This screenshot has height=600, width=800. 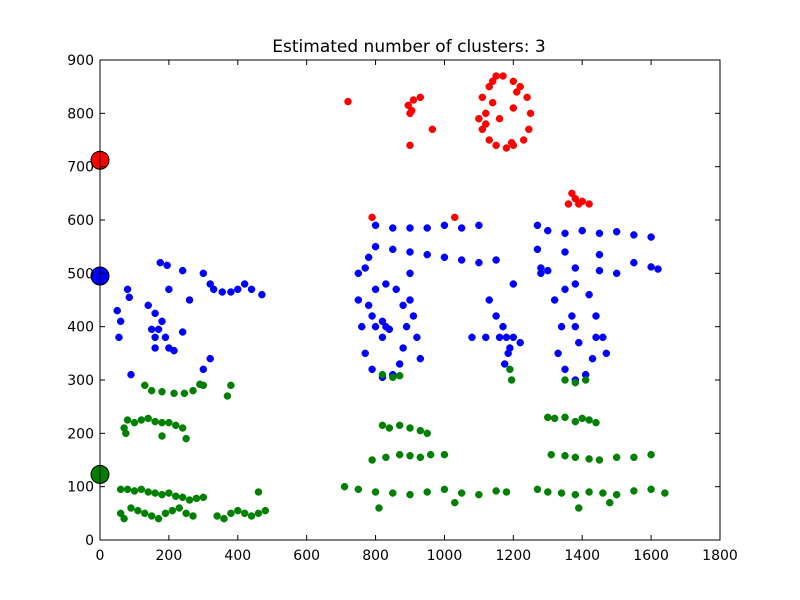 I want to click on x-tick-label: 0, so click(x=100, y=556).